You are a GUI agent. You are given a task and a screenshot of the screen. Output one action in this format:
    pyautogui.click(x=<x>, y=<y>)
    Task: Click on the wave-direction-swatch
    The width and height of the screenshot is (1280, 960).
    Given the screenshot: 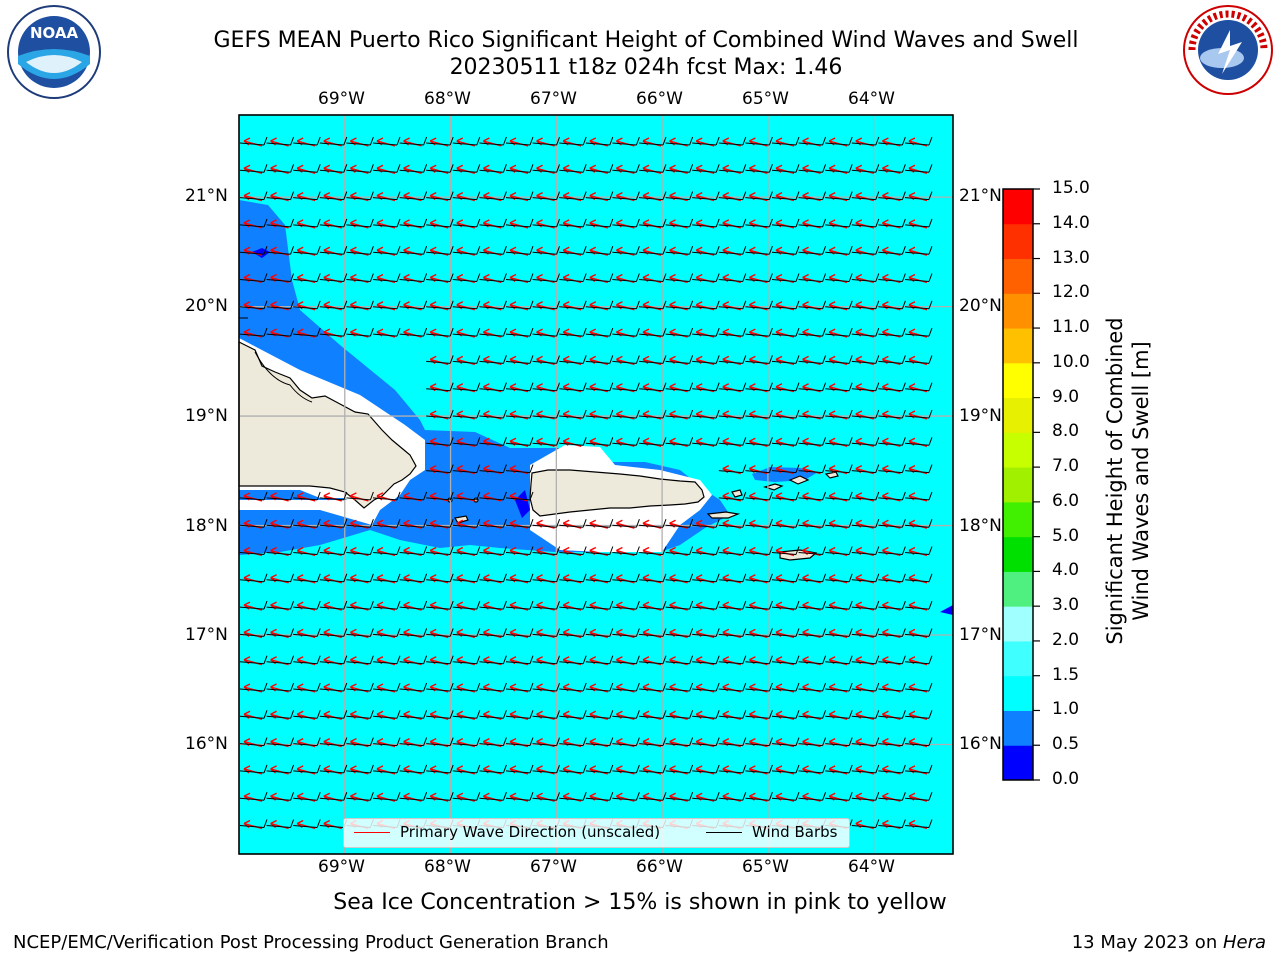 What is the action you would take?
    pyautogui.click(x=372, y=832)
    